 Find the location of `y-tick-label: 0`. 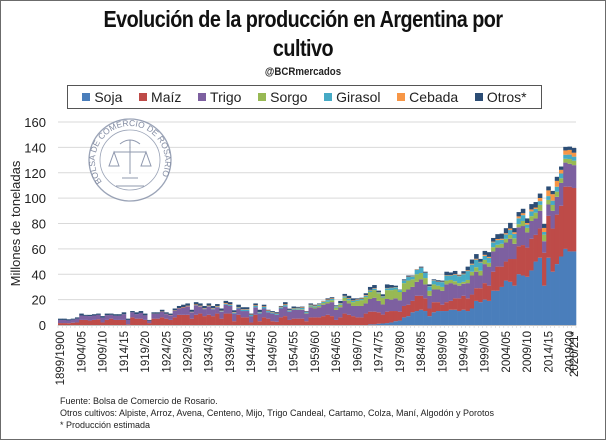

y-tick-label: 0 is located at coordinates (42, 325).